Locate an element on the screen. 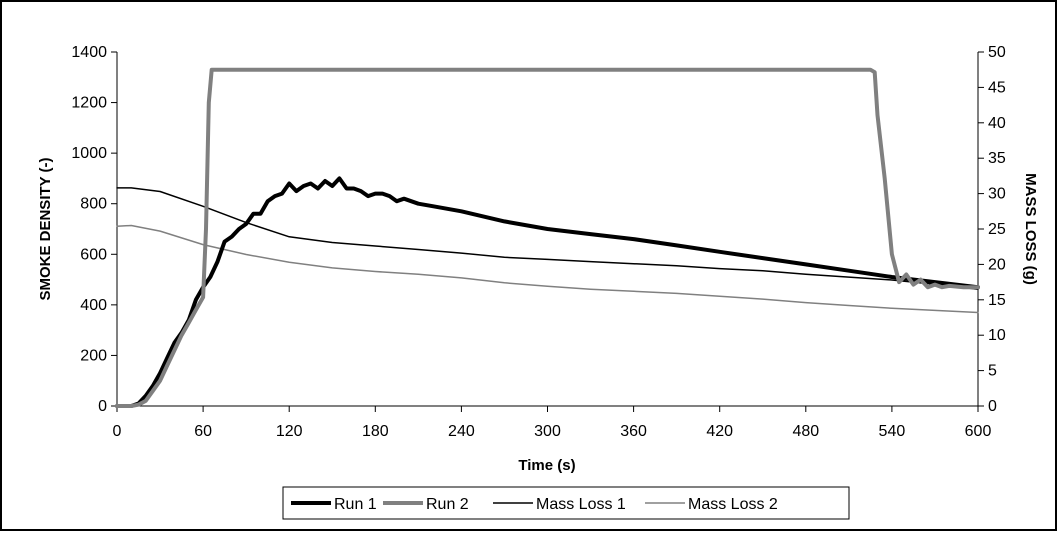  y-tick-label: 0 is located at coordinates (102, 406).